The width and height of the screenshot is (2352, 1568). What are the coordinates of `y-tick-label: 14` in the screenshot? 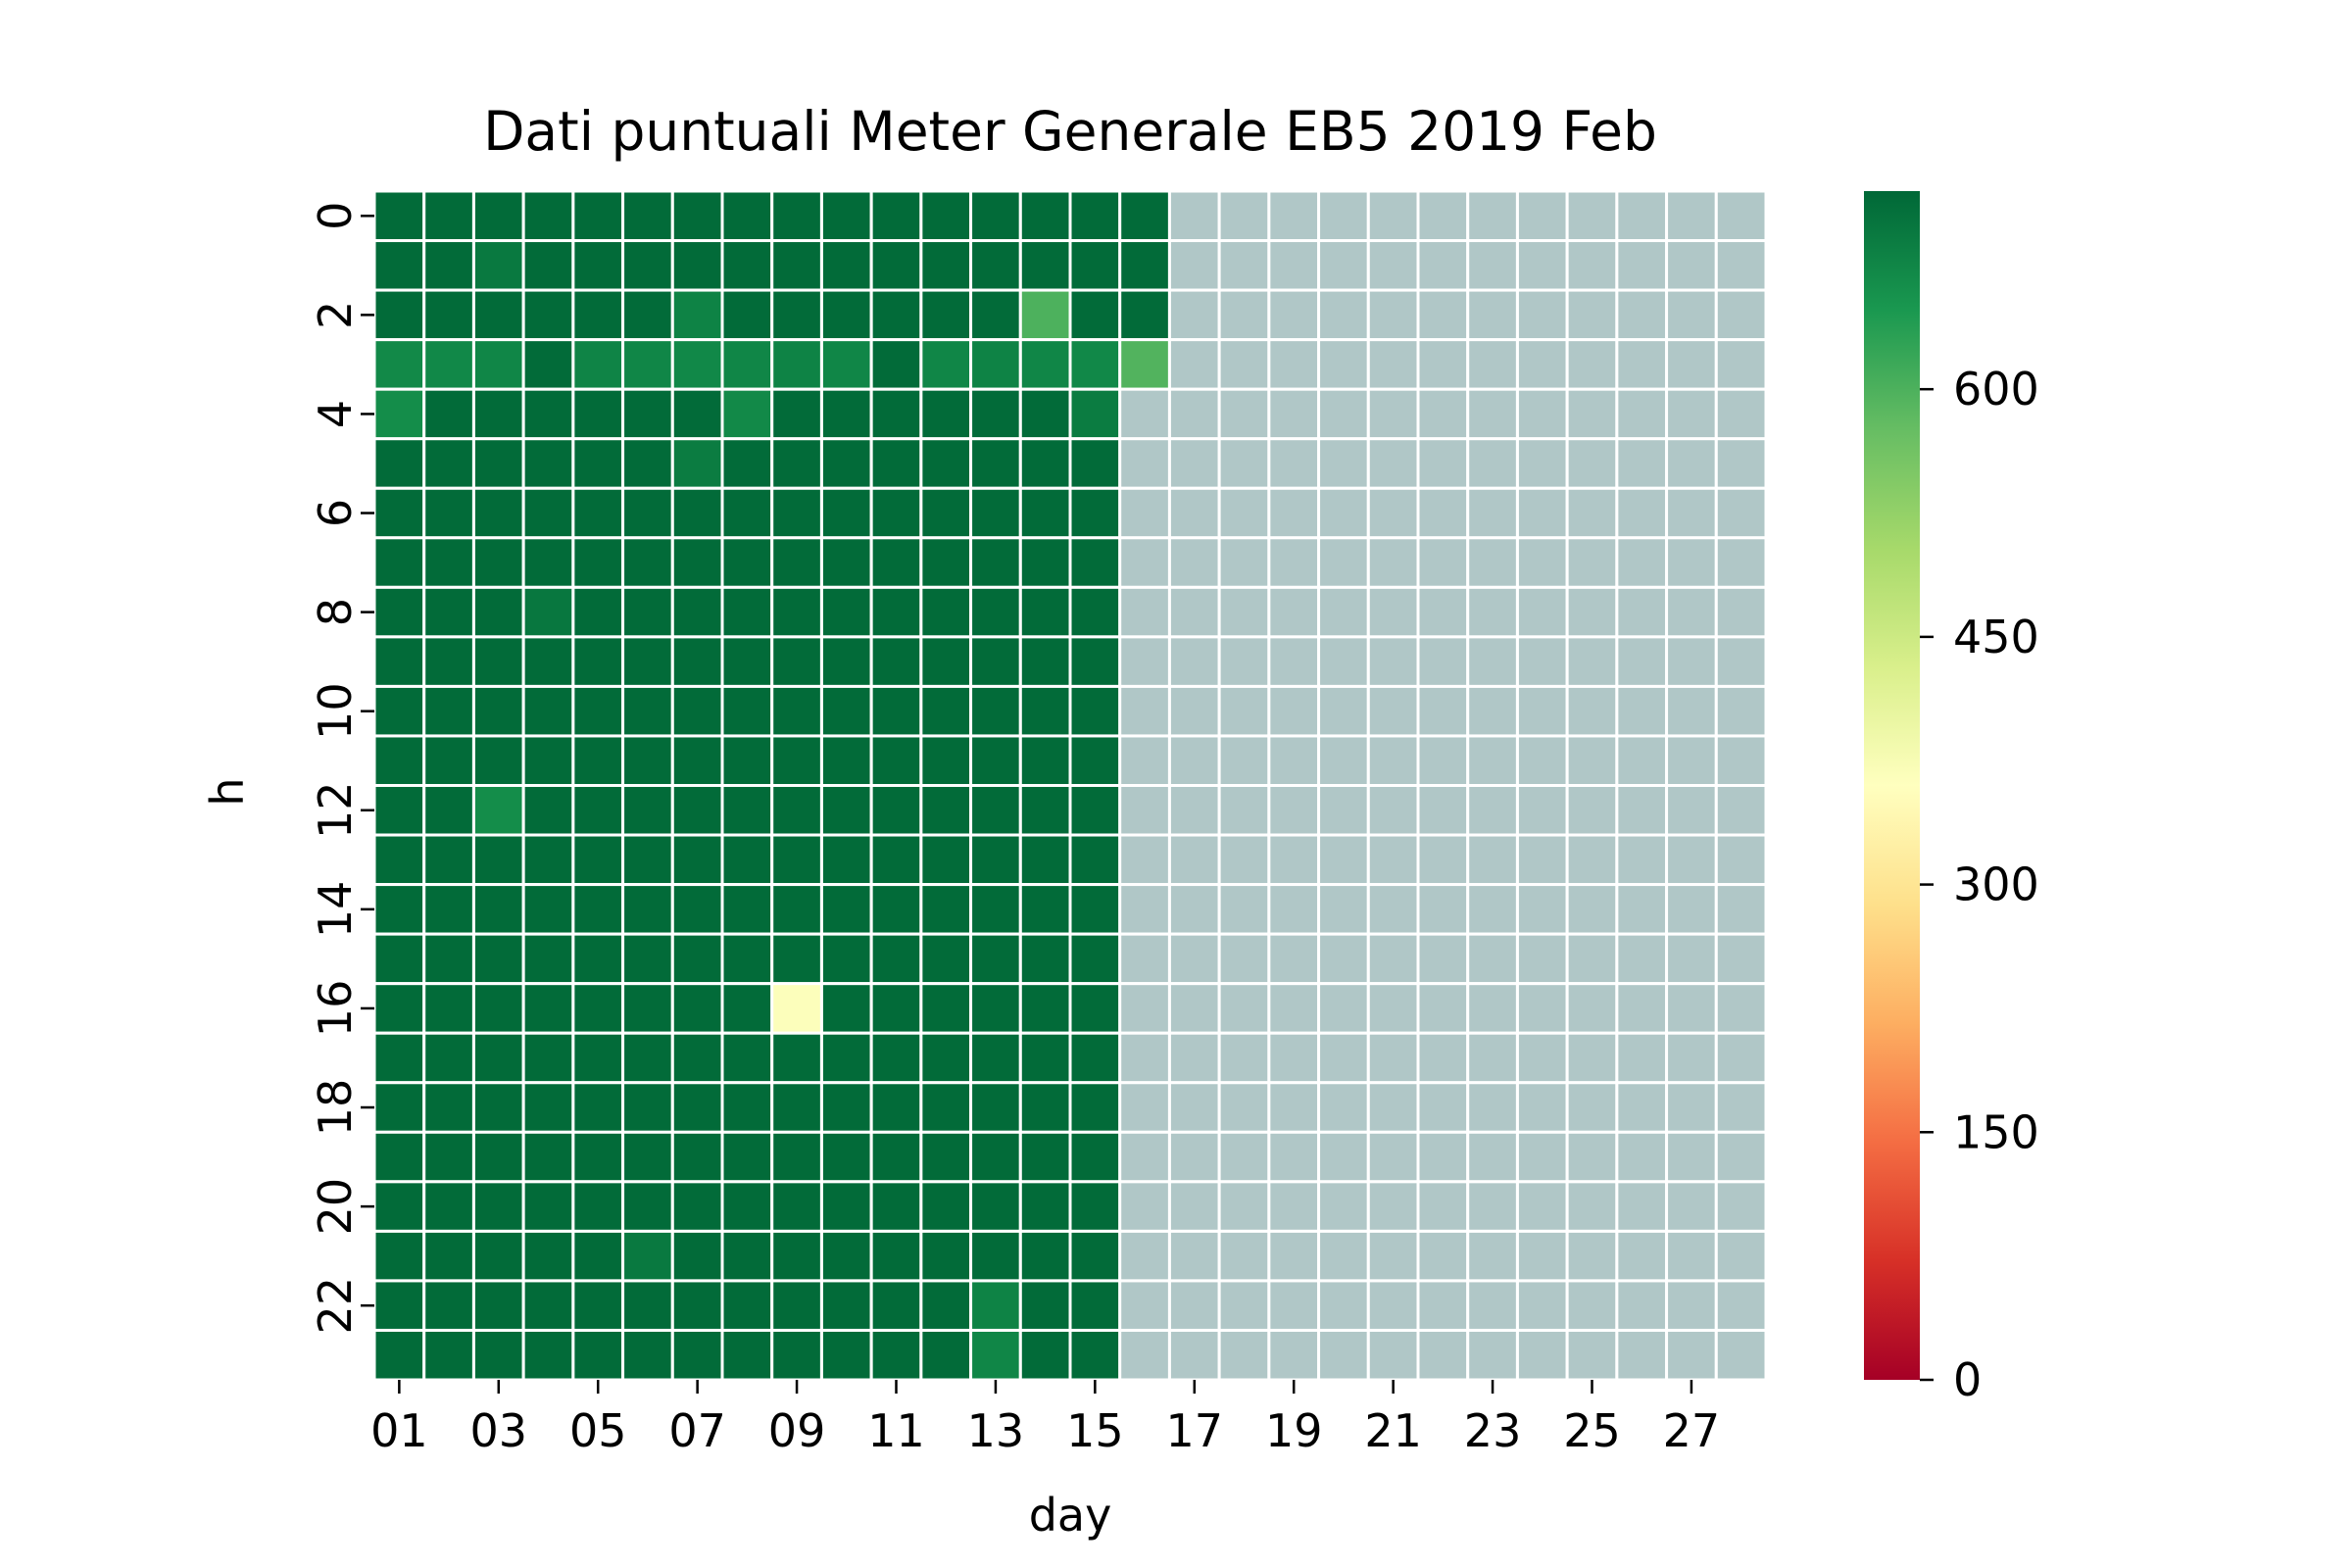 It's located at (335, 910).